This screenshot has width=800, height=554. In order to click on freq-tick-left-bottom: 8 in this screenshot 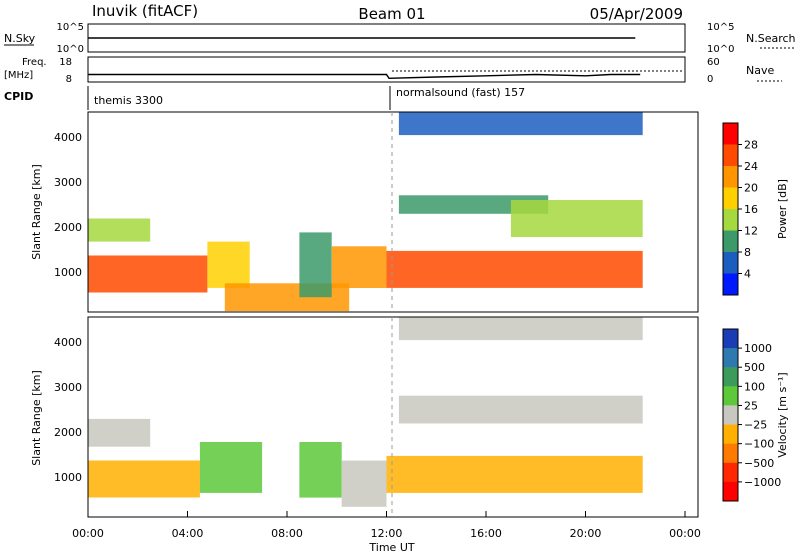, I will do `click(69, 79)`.